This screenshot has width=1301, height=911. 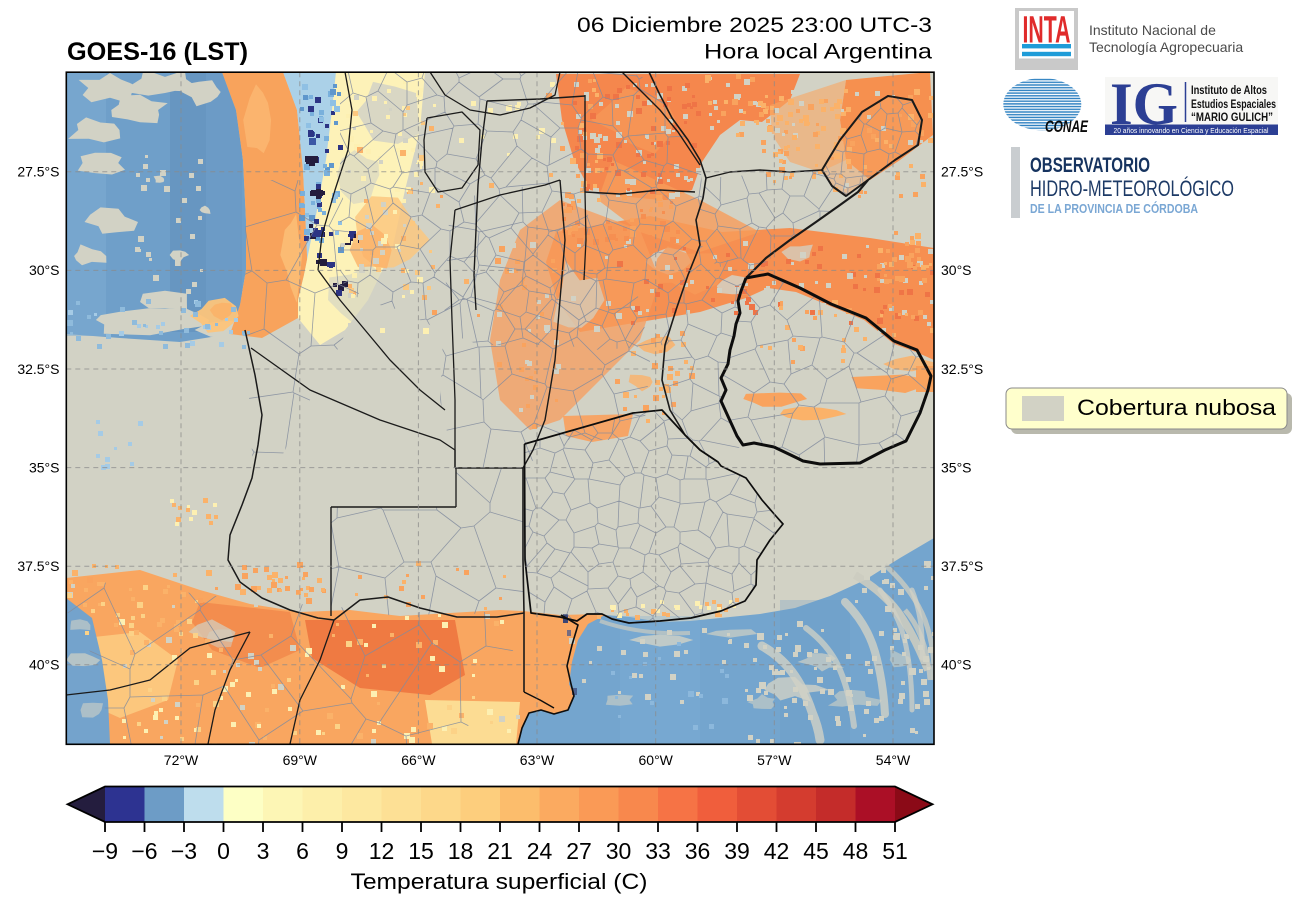 I want to click on svg-text: Temperatura superficial (C), so click(x=499, y=881).